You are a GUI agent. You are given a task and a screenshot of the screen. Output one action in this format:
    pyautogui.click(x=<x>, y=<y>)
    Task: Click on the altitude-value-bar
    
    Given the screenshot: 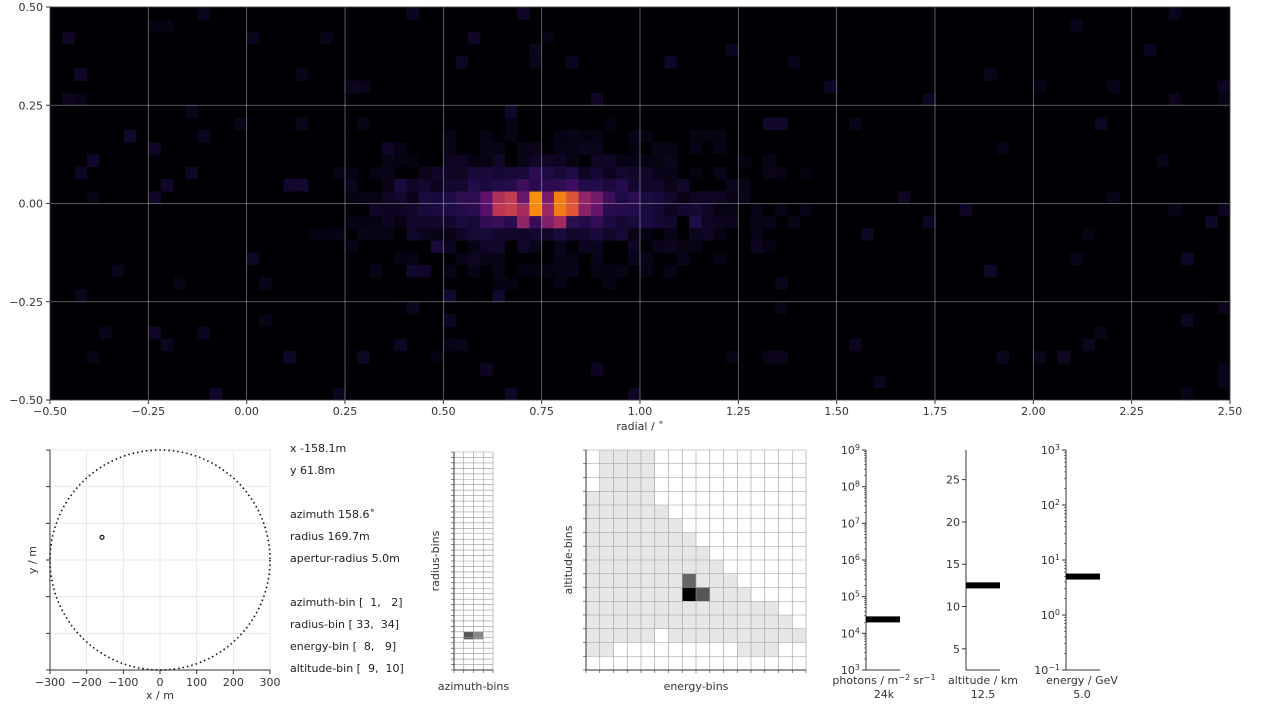 What is the action you would take?
    pyautogui.click(x=983, y=585)
    